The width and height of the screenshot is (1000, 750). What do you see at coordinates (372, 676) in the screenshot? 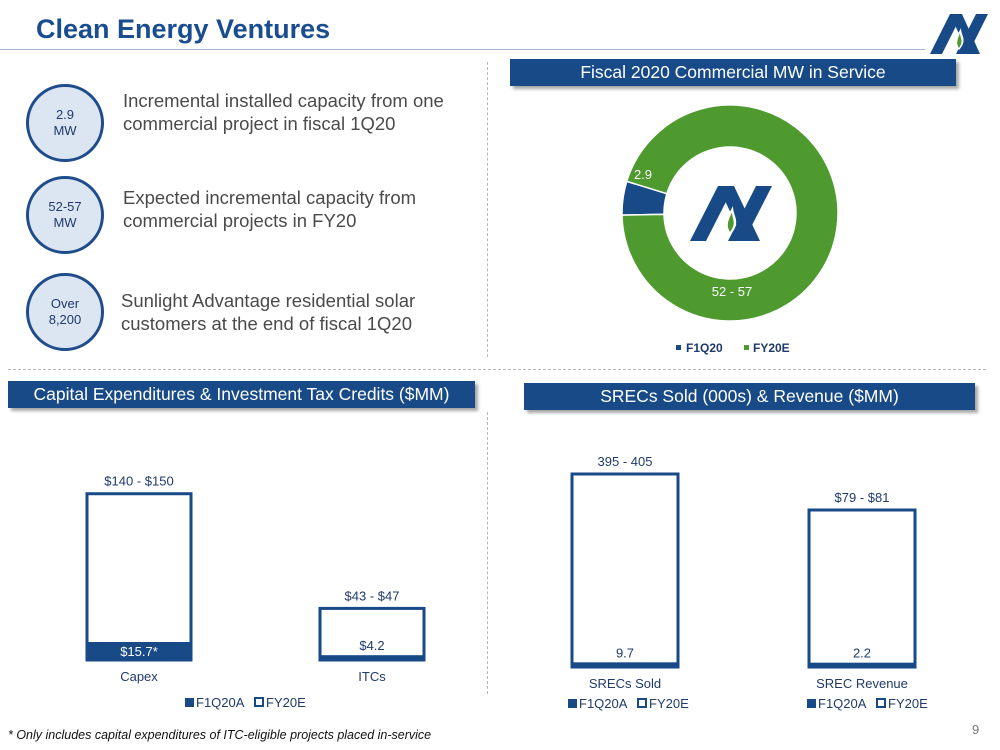
I see `category-label: ITCs` at bounding box center [372, 676].